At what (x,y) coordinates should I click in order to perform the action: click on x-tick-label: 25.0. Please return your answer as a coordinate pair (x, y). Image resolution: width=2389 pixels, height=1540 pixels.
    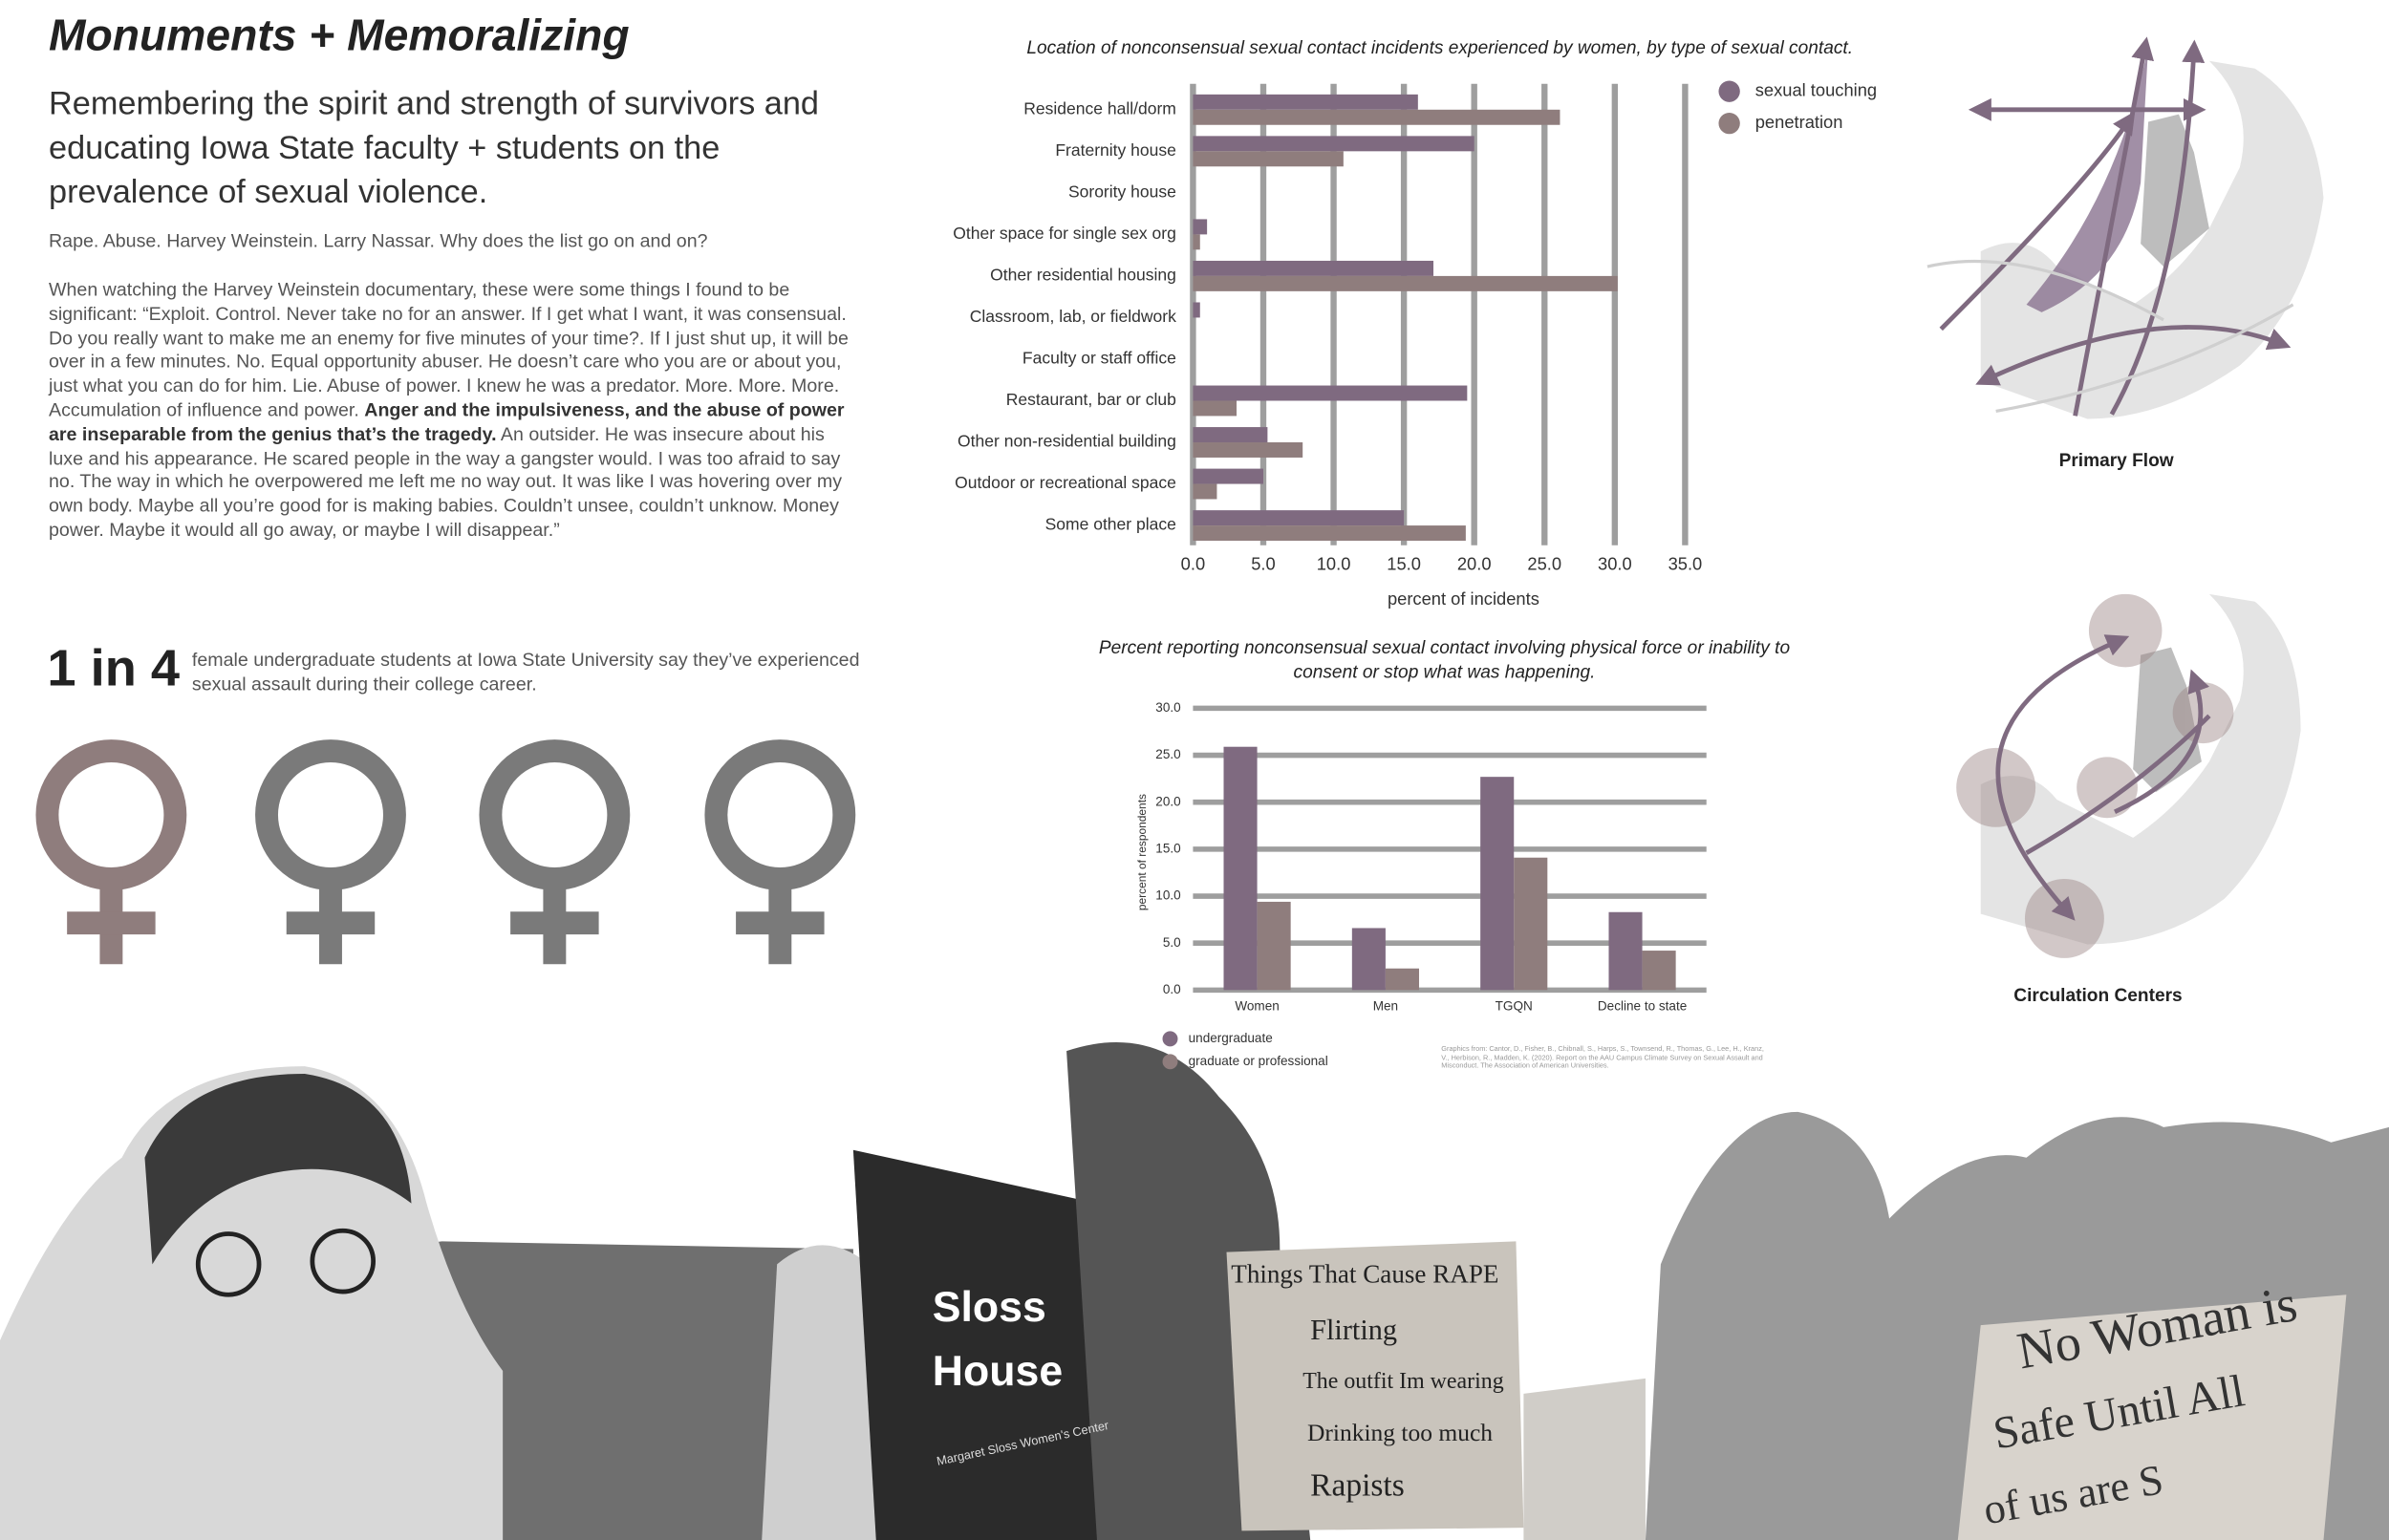
    Looking at the image, I should click on (1544, 563).